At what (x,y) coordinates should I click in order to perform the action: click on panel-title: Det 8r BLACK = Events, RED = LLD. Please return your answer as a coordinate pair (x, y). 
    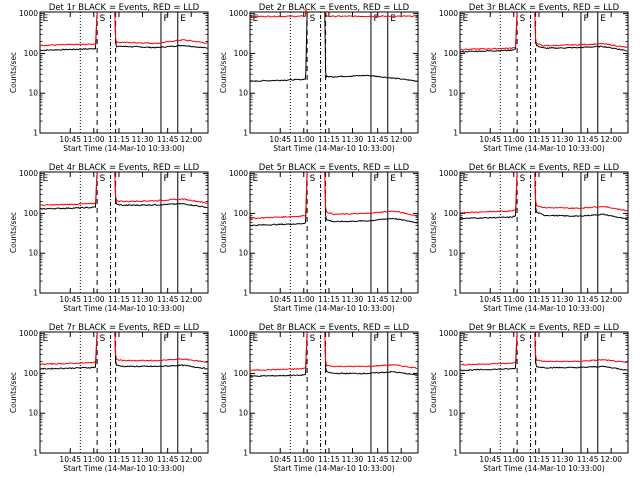
    Looking at the image, I should click on (334, 328).